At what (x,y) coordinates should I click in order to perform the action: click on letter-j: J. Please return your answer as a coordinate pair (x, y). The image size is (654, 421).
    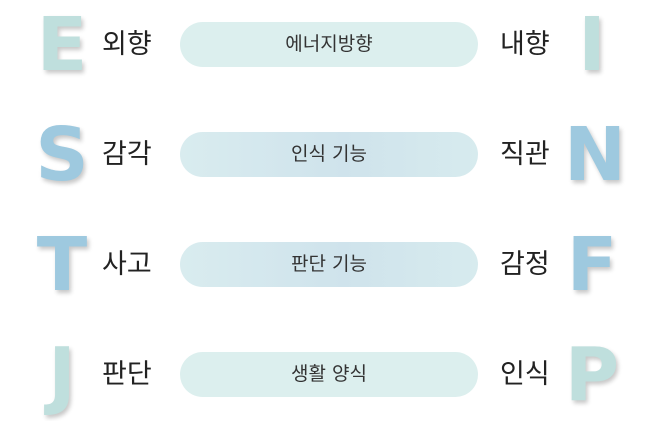
    Looking at the image, I should click on (62, 375).